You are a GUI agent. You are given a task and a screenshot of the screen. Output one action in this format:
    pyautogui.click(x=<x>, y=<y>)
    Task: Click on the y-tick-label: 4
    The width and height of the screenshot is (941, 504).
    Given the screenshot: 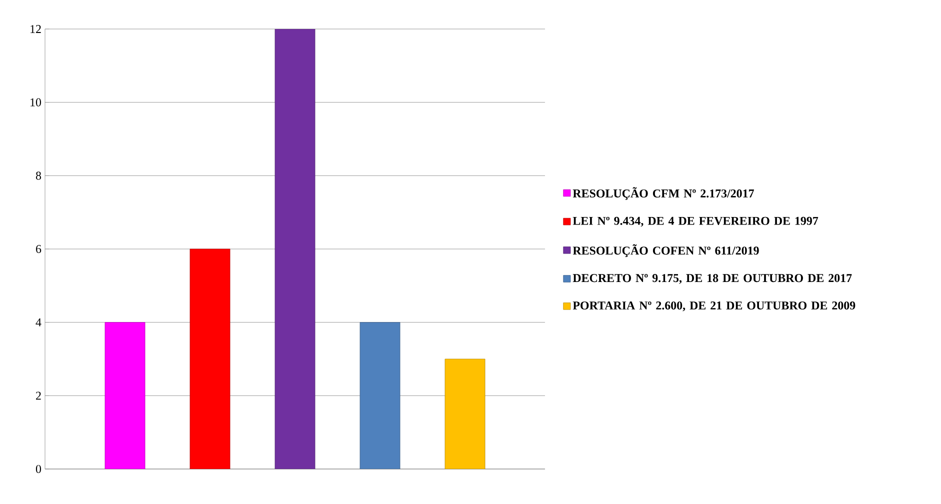 What is the action you would take?
    pyautogui.click(x=39, y=322)
    